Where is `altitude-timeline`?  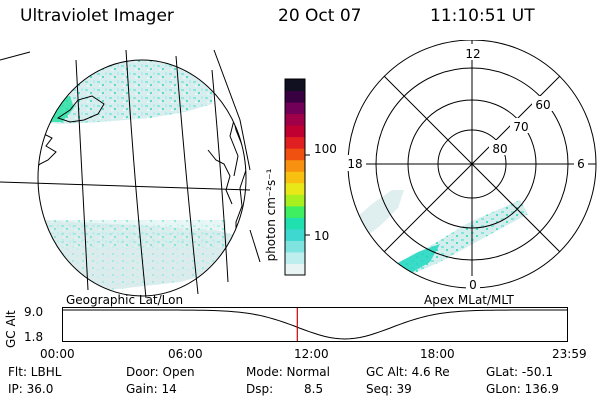
altitude-timeline is located at coordinates (315, 324).